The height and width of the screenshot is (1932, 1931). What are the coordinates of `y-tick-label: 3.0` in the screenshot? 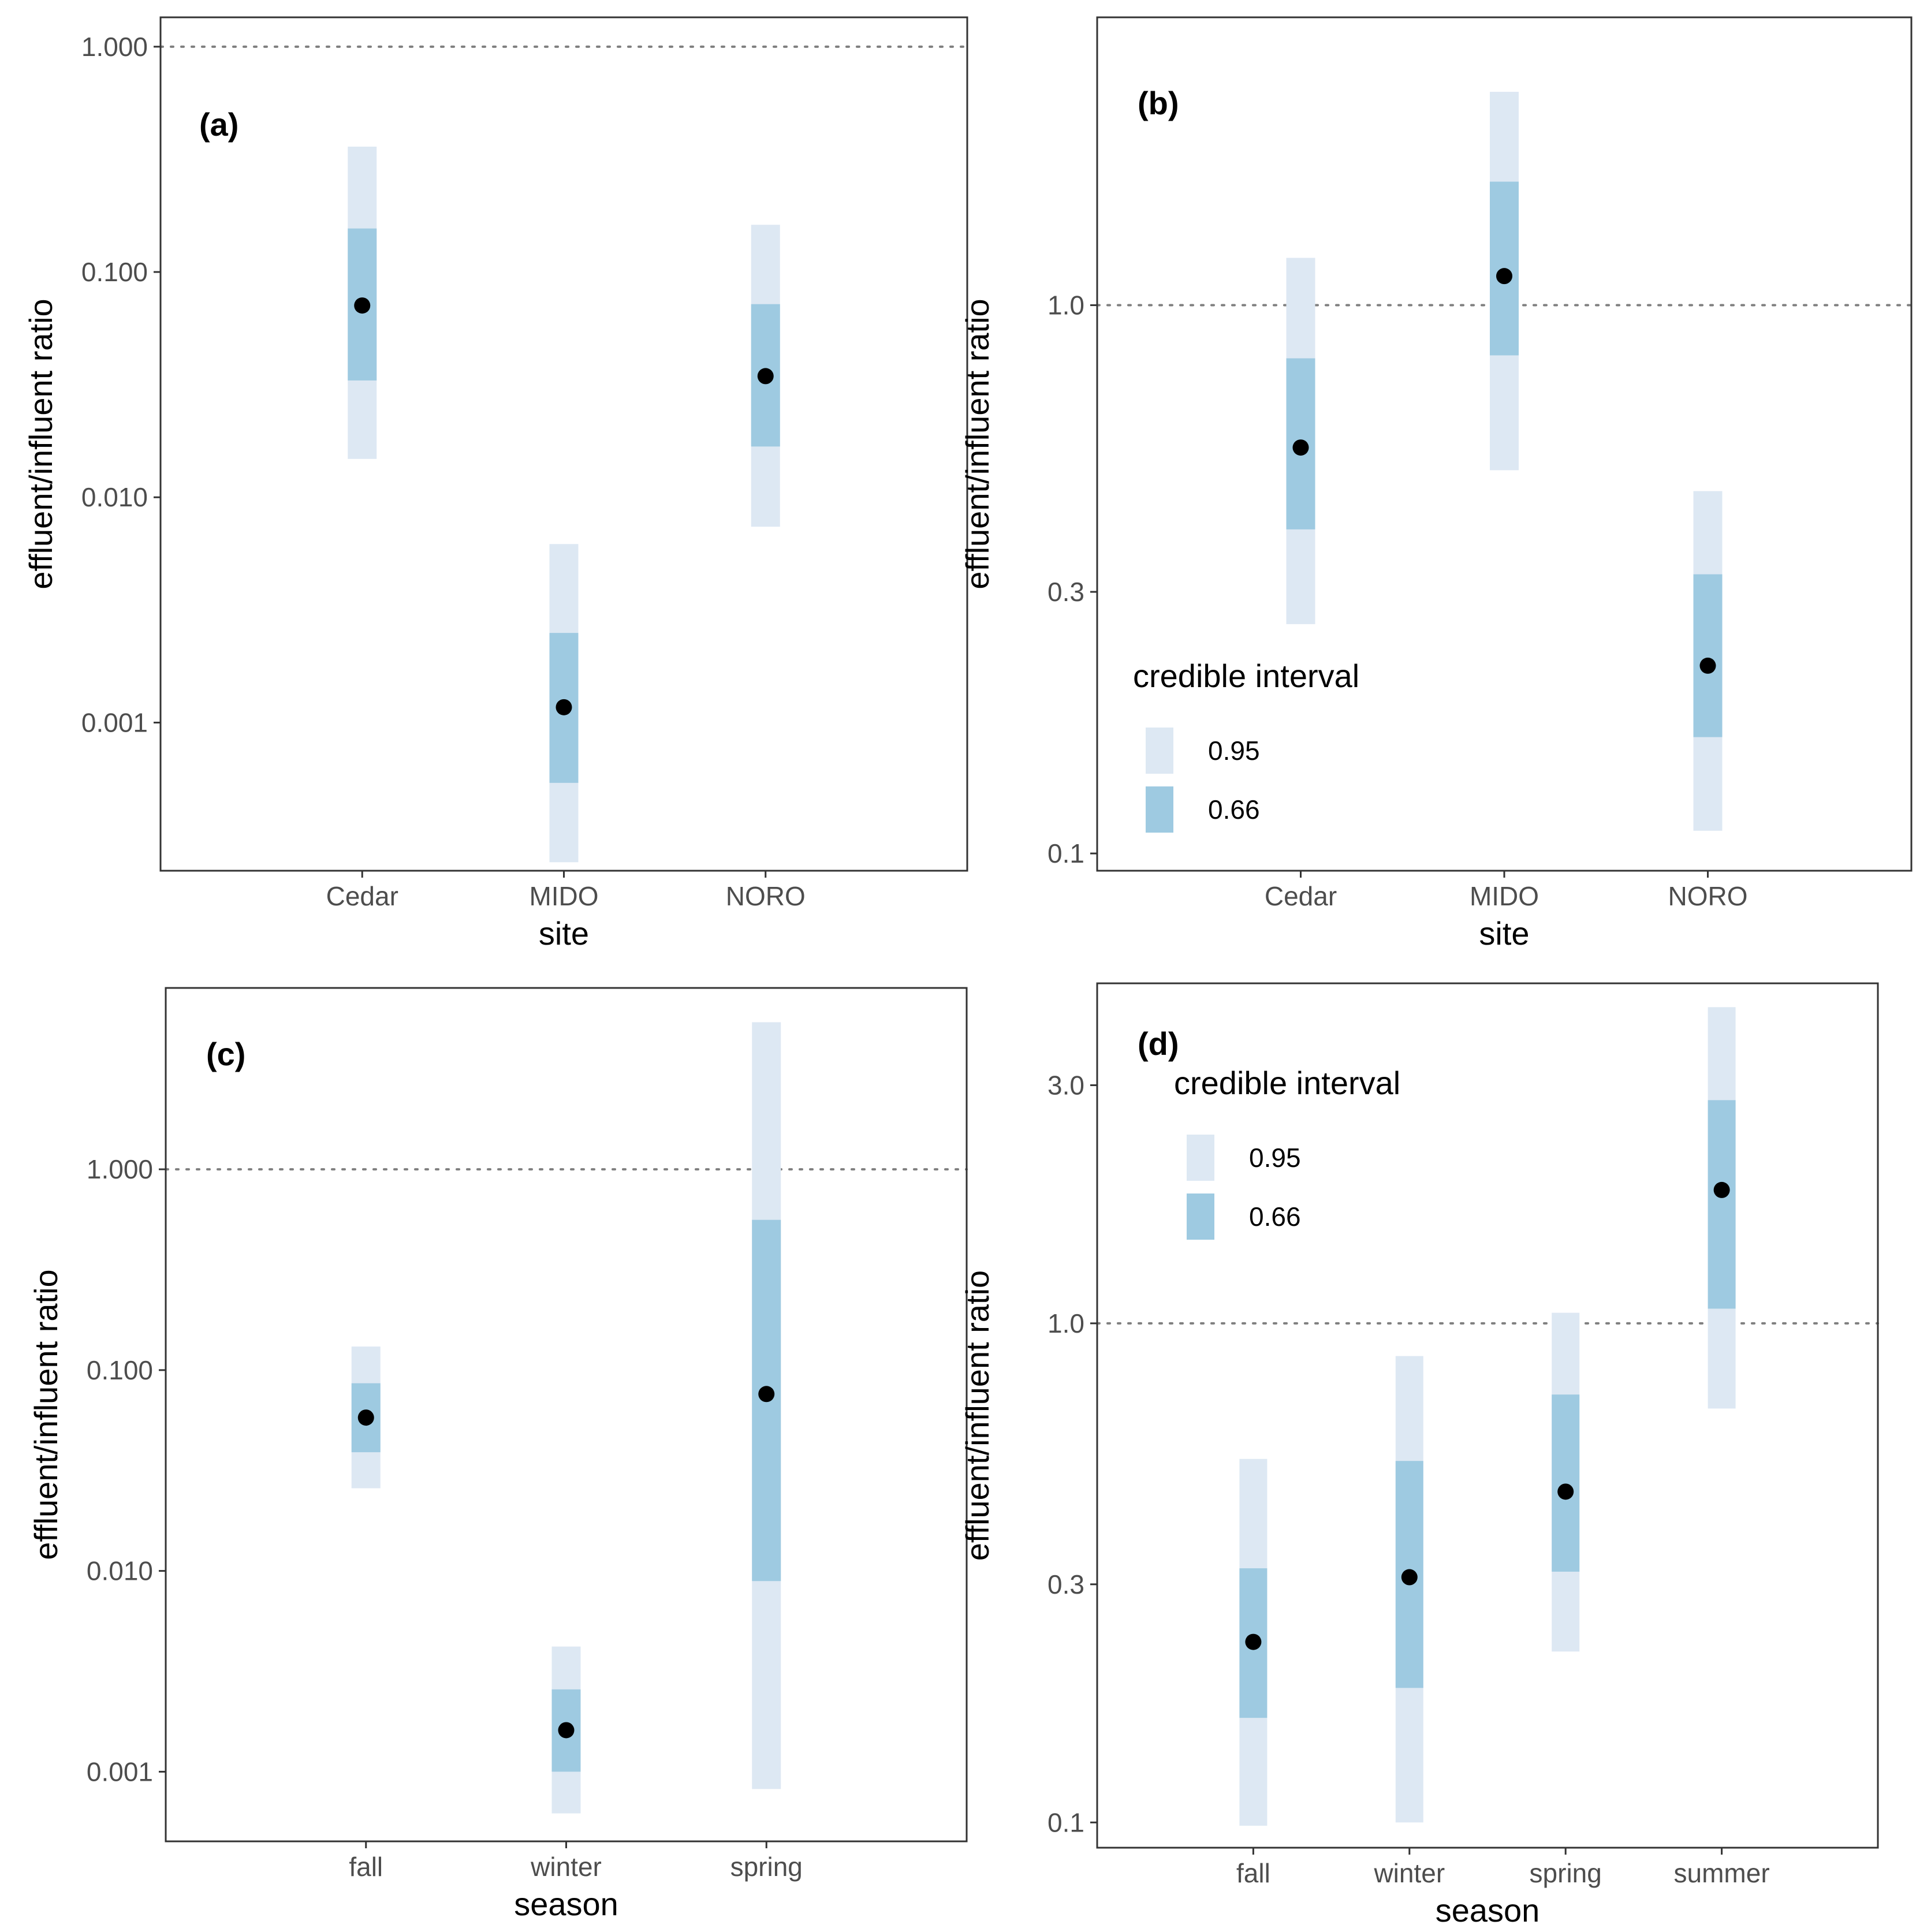 It's located at (1065, 1085).